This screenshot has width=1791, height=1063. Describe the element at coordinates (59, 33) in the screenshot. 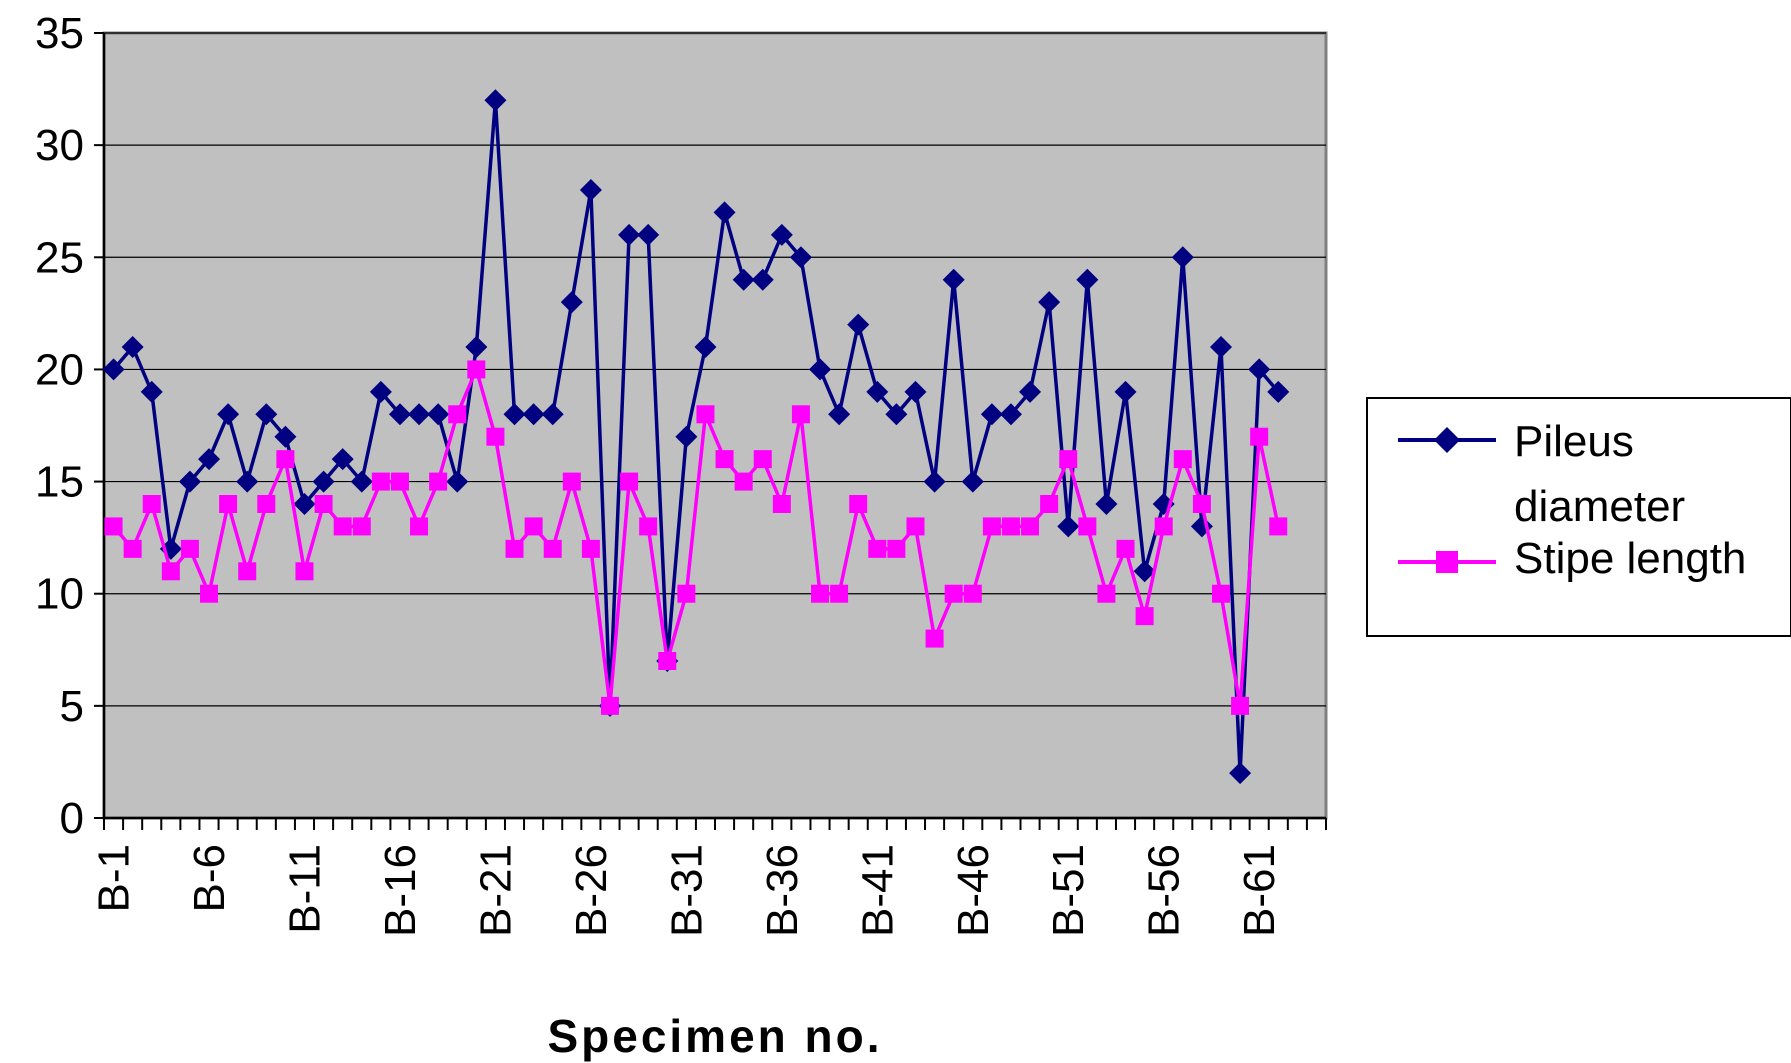

I see `y-tick-label: 35` at that location.